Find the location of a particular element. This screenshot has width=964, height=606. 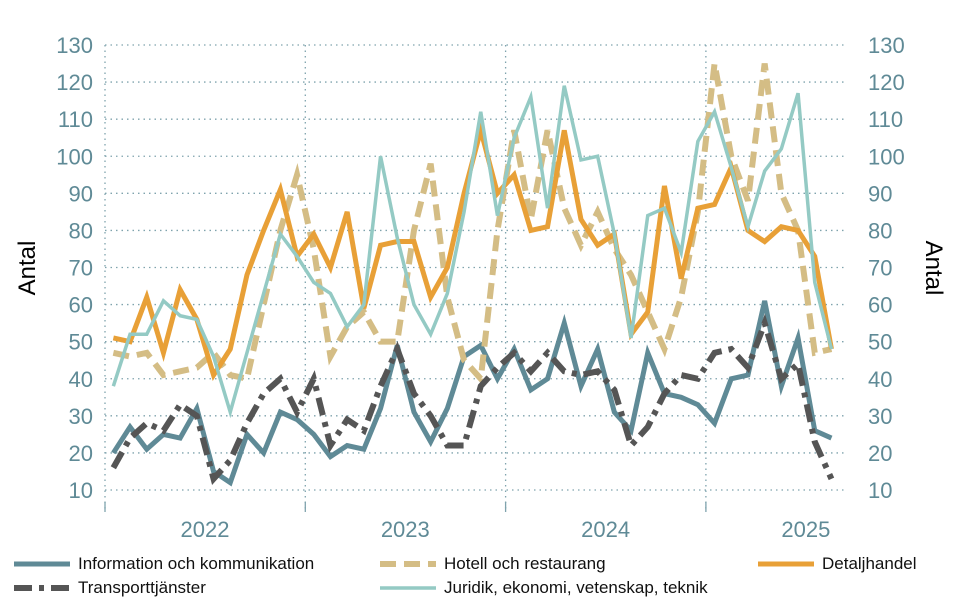

y-tick-label-left: 10 is located at coordinates (81, 490).